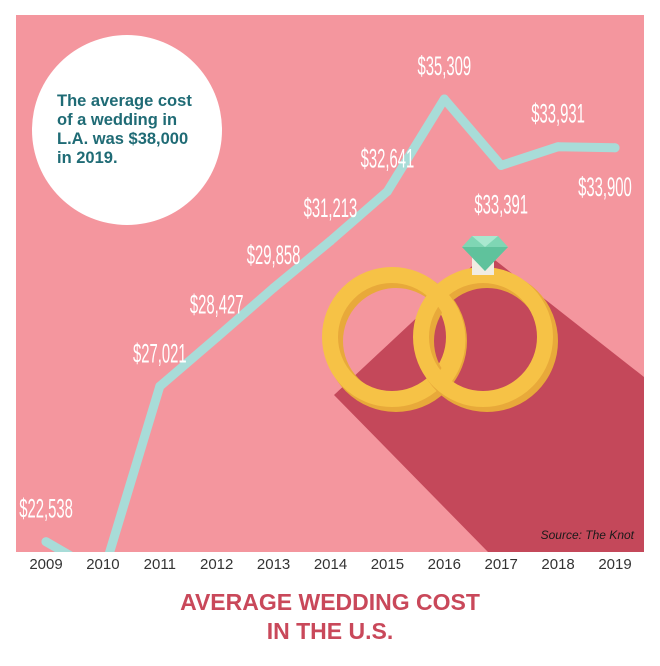  What do you see at coordinates (501, 564) in the screenshot?
I see `x-tick-2017: 2017` at bounding box center [501, 564].